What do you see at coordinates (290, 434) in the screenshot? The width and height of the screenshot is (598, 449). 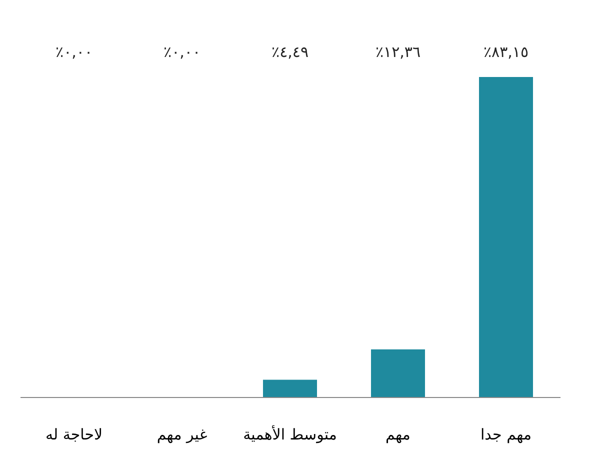 I see `x-tick-label: متوسط الأهمية` at bounding box center [290, 434].